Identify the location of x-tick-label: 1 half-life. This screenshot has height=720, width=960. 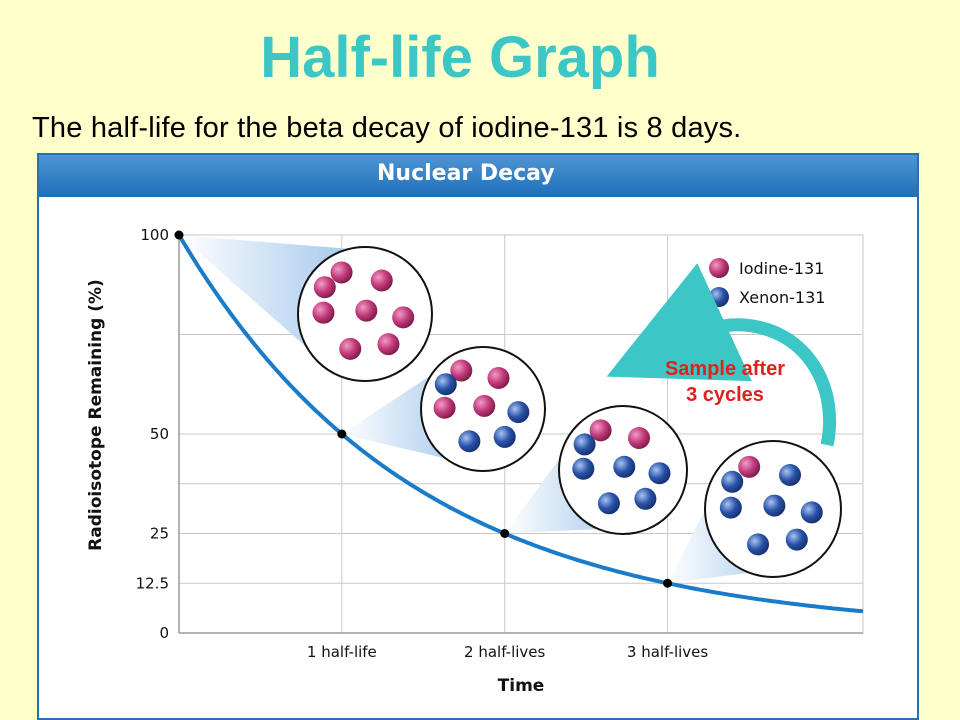
(342, 652).